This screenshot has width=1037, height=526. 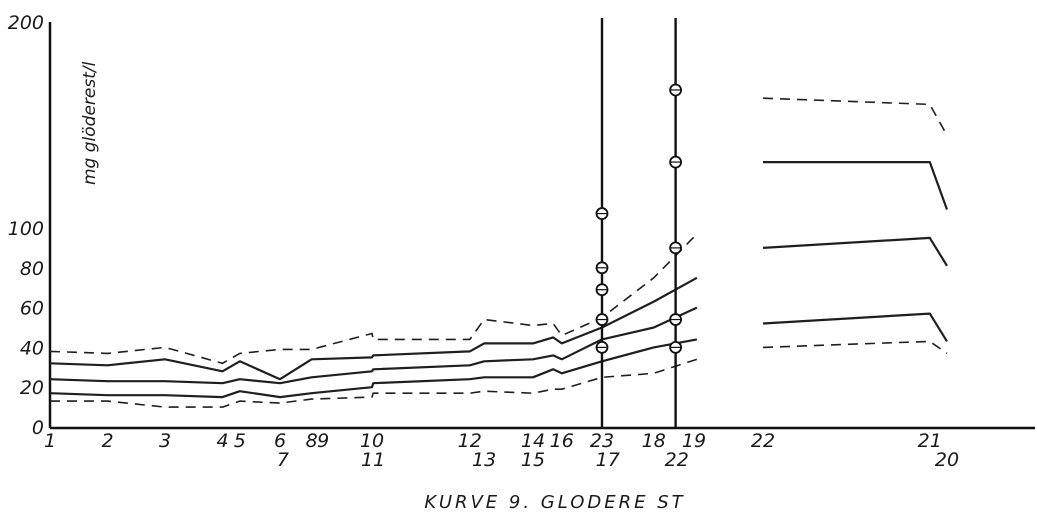 What do you see at coordinates (372, 441) in the screenshot?
I see `x-tick-label: 10` at bounding box center [372, 441].